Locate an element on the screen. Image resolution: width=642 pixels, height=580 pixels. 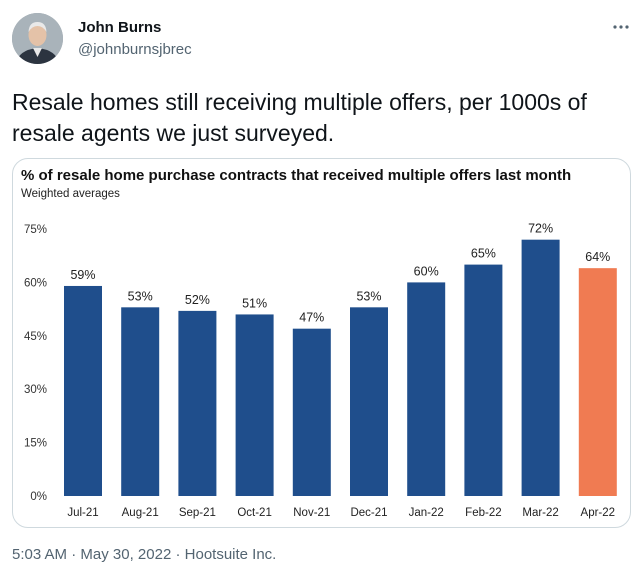
more-options-button is located at coordinates (621, 27).